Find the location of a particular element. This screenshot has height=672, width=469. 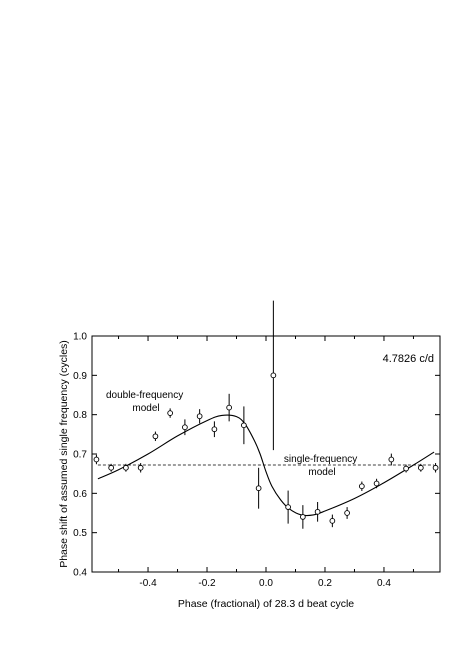

x-tick-label: 0.2 is located at coordinates (325, 583).